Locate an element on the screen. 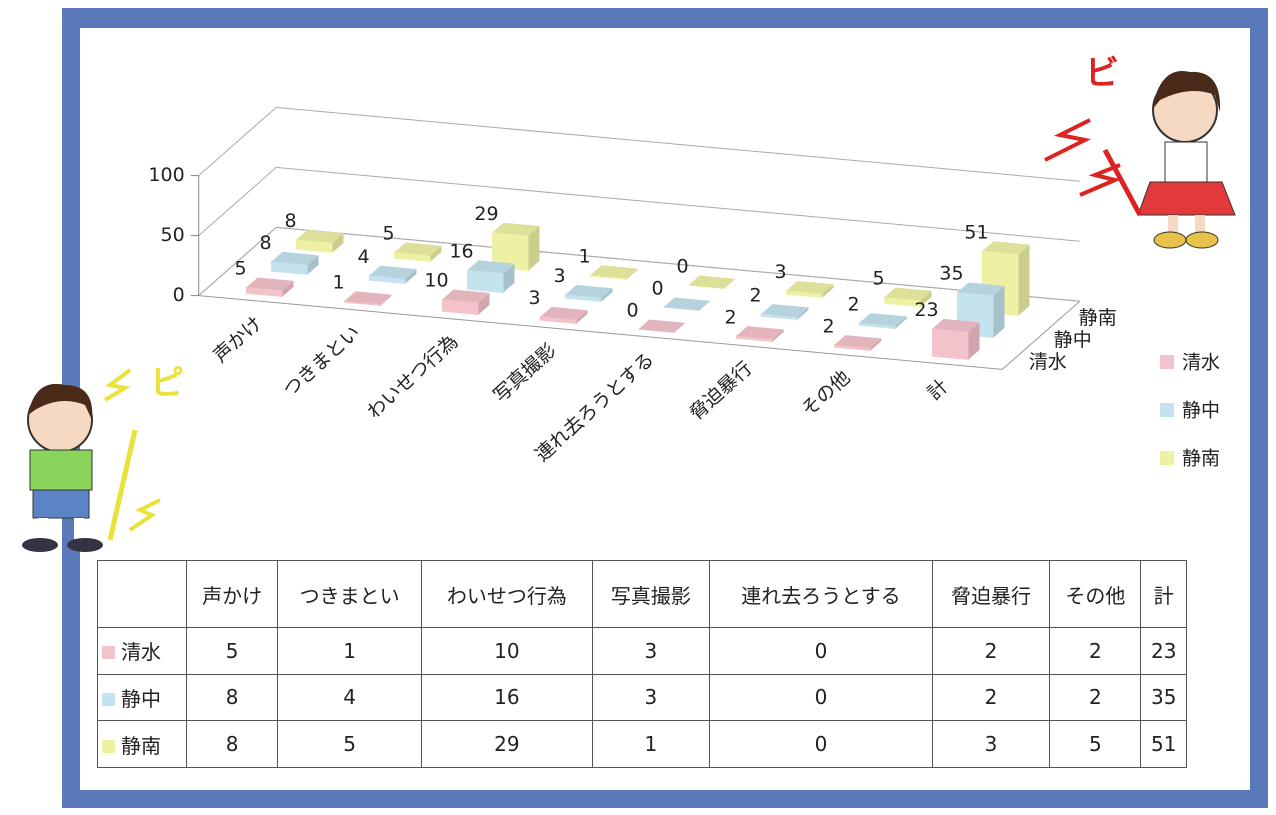  value-label: 16 is located at coordinates (461, 251).